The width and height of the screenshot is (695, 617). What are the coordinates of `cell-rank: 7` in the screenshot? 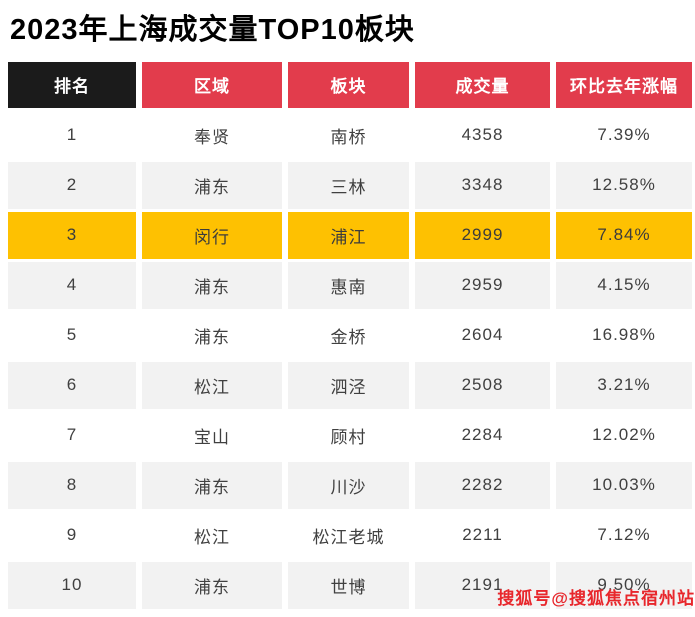 It's located at (72, 435).